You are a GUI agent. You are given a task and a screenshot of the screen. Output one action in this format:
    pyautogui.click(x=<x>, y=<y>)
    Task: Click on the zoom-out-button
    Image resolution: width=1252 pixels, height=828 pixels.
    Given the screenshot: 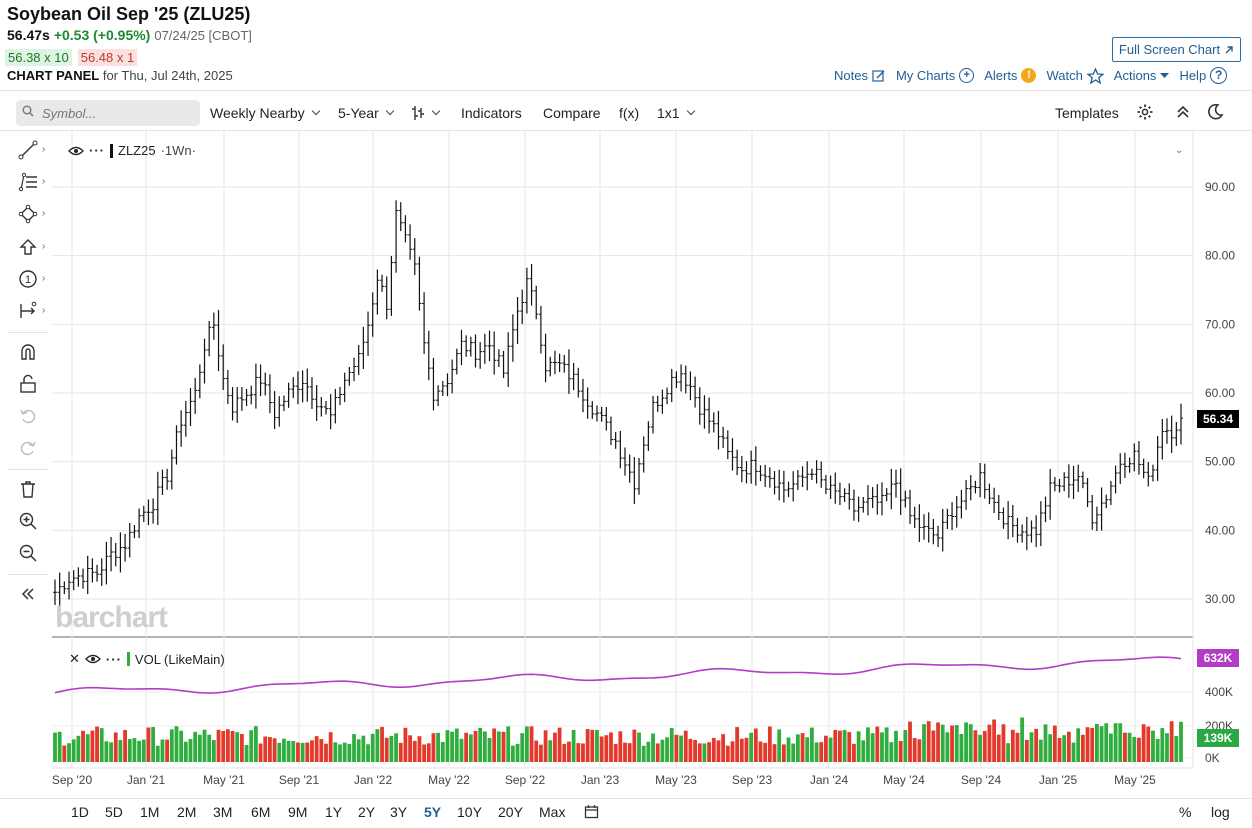 What is the action you would take?
    pyautogui.click(x=28, y=553)
    